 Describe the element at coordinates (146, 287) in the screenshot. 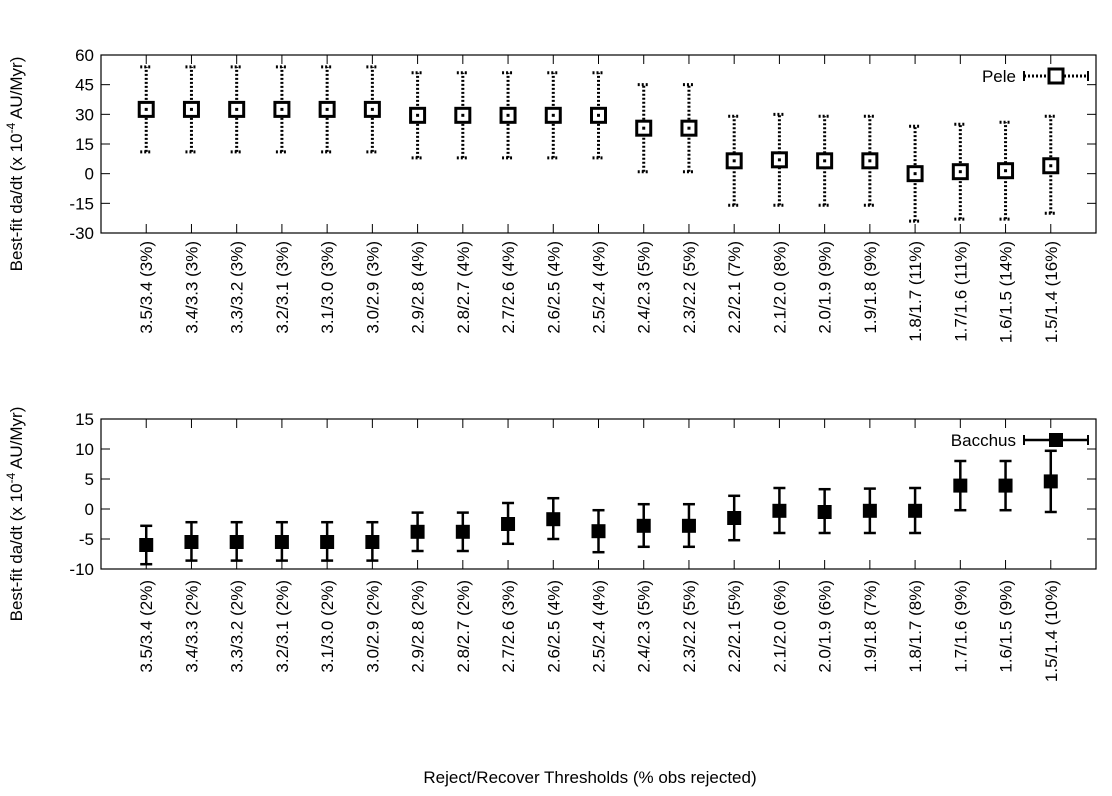

I see `x-tick-label: 3.5/3.4 (3%)` at that location.